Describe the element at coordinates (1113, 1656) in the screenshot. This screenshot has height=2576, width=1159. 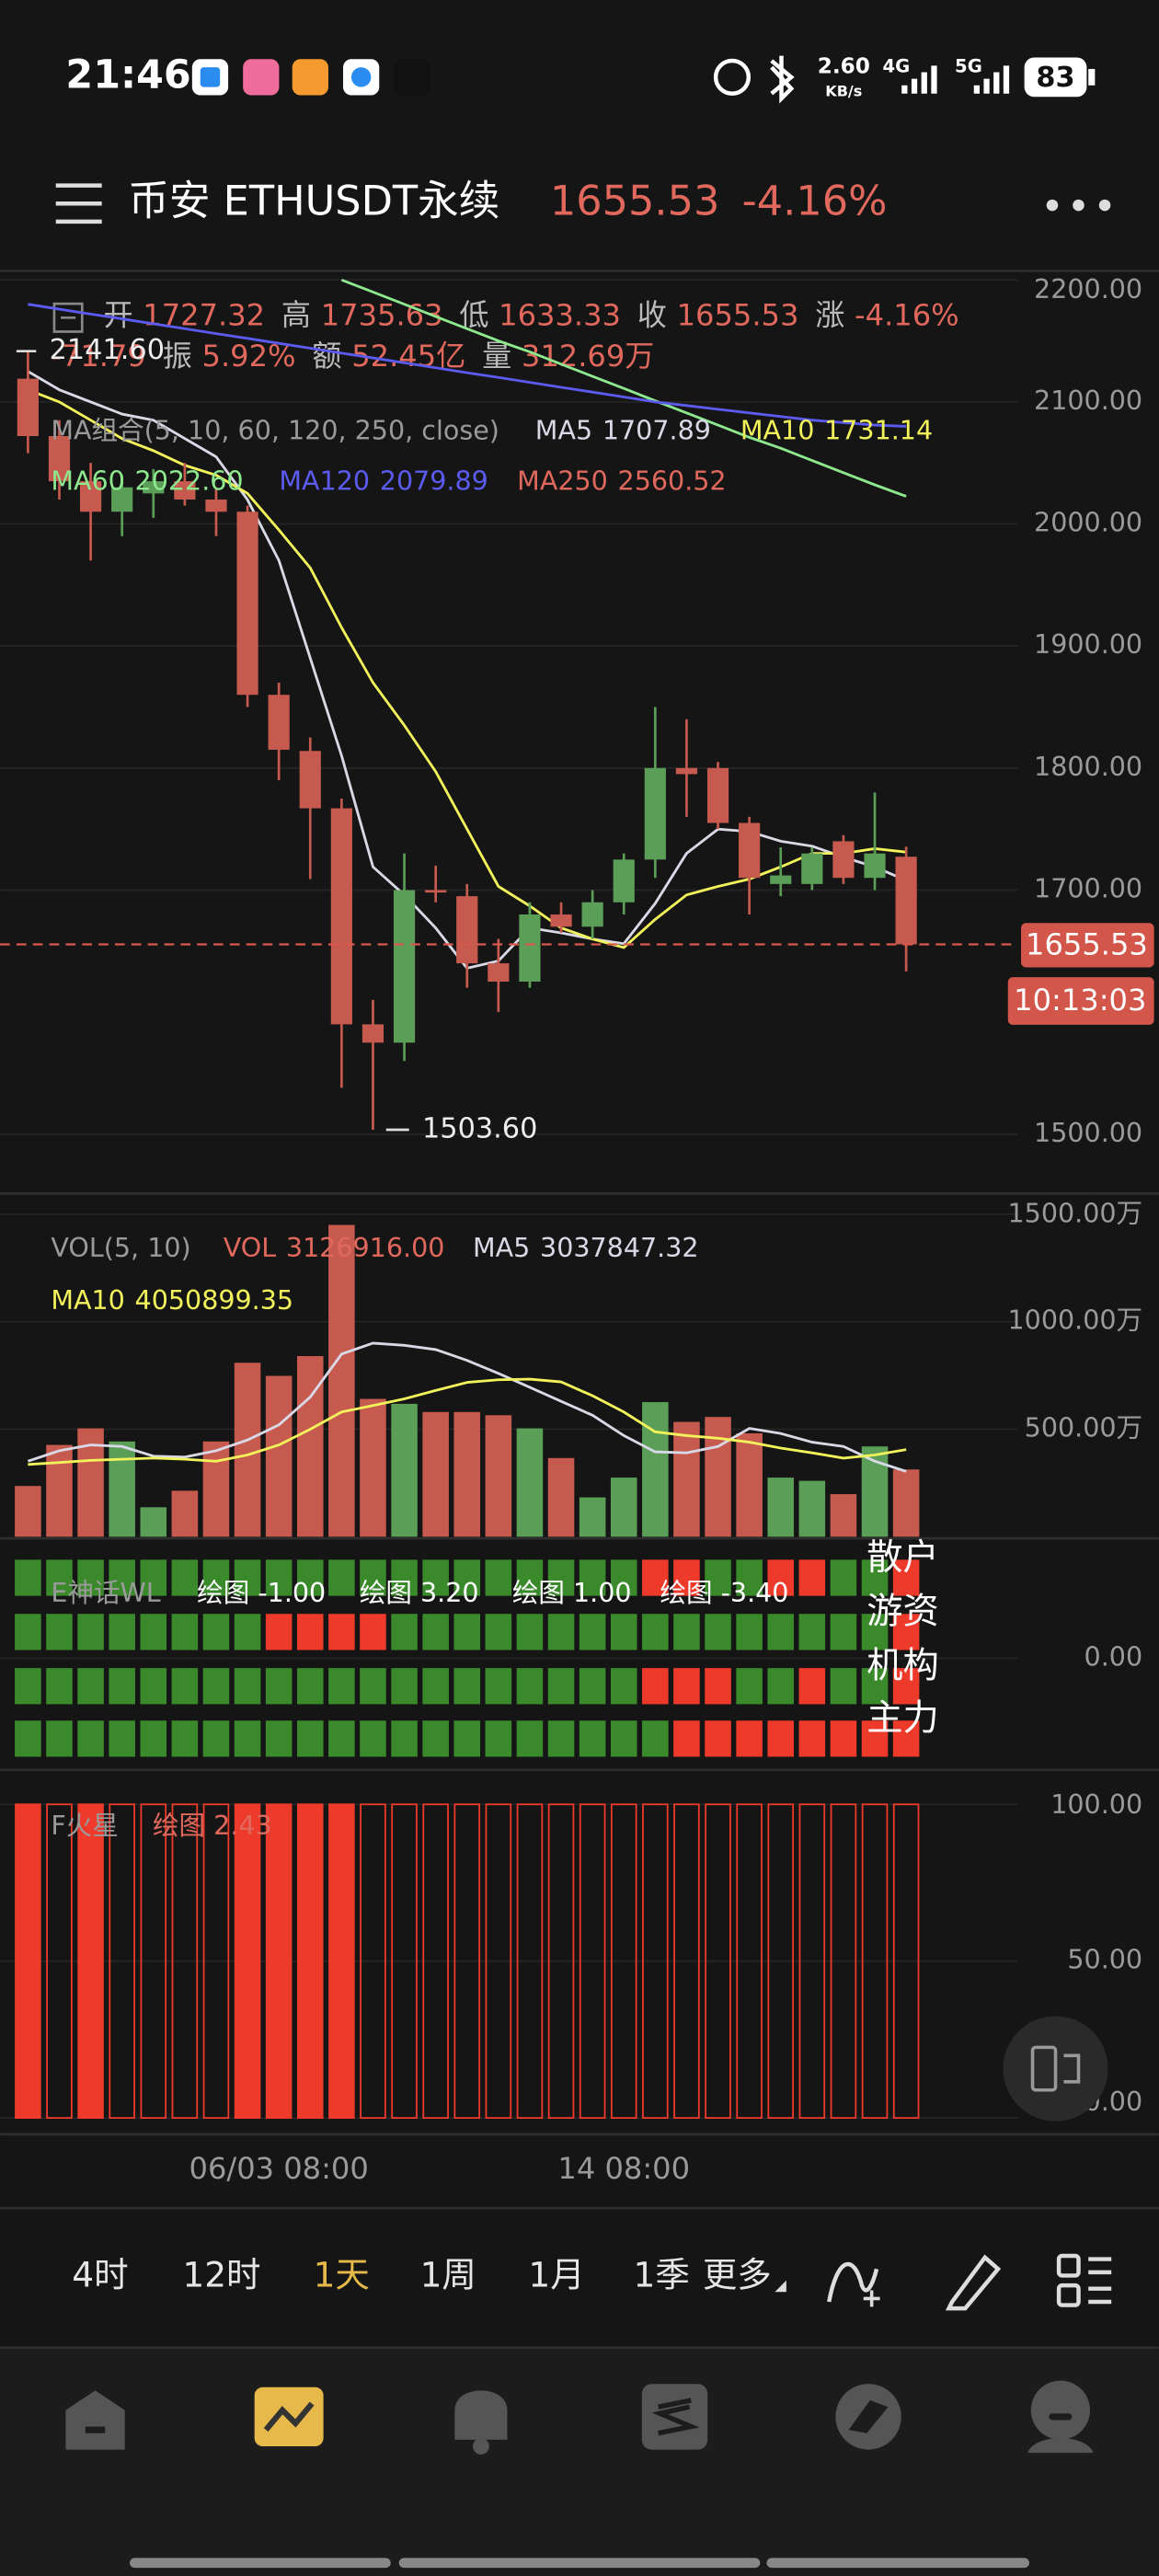
I see `y-tick-label: 0.00` at that location.